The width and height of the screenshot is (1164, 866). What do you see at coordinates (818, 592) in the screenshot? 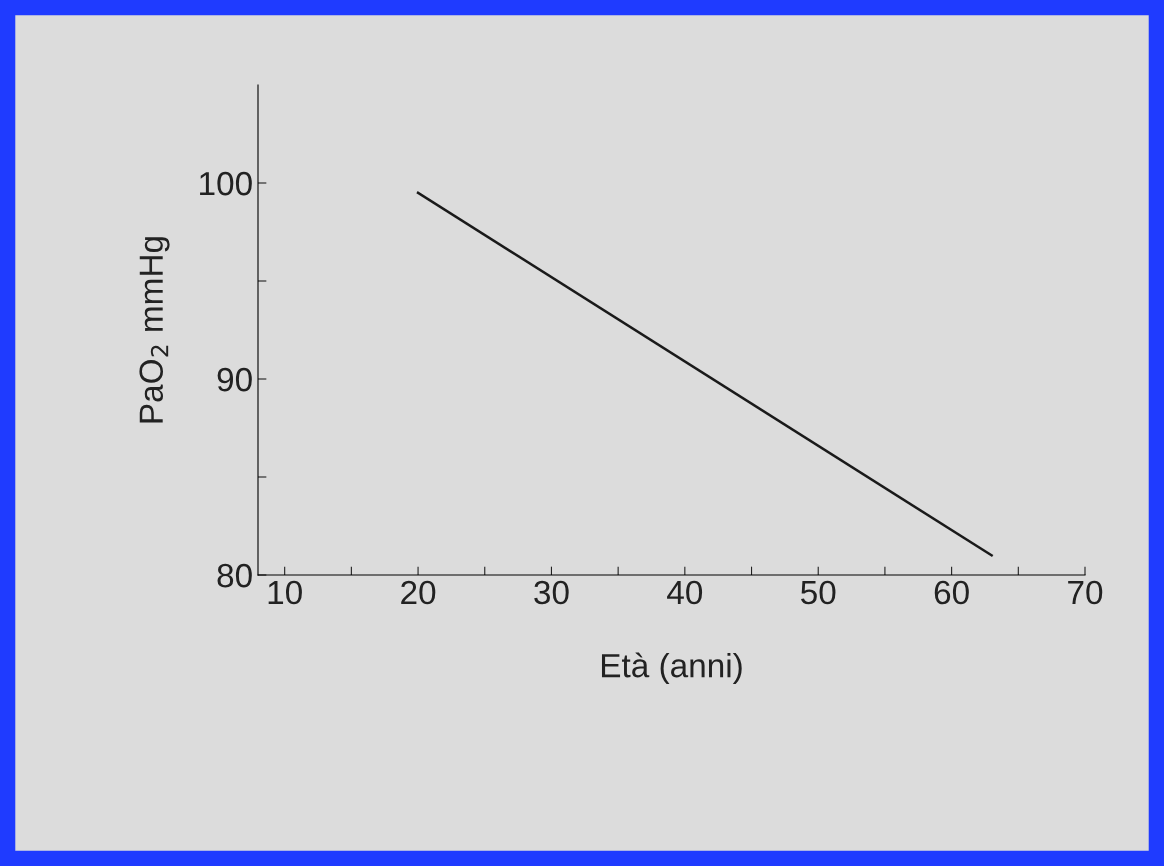
I see `x-tick-label: 50` at bounding box center [818, 592].